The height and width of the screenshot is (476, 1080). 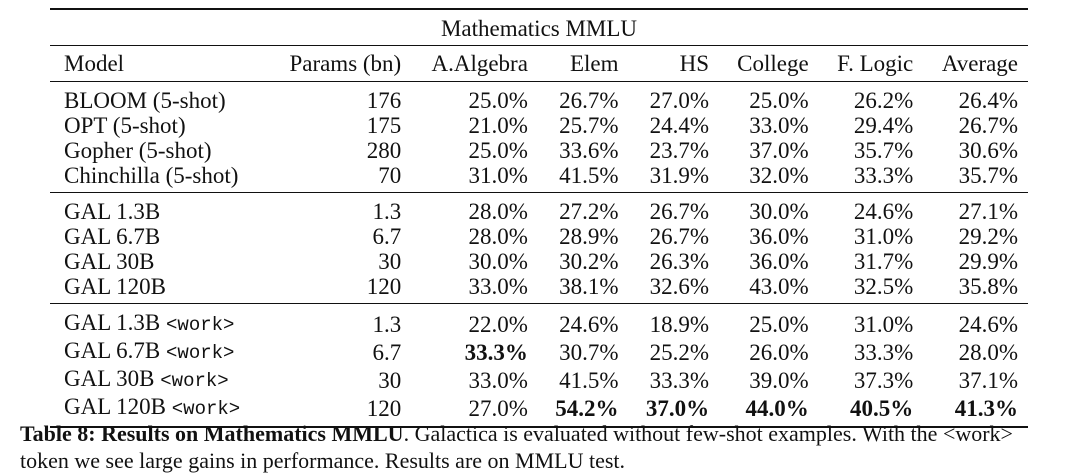 I want to click on table-title: Mathematics MMLU, so click(x=539, y=28).